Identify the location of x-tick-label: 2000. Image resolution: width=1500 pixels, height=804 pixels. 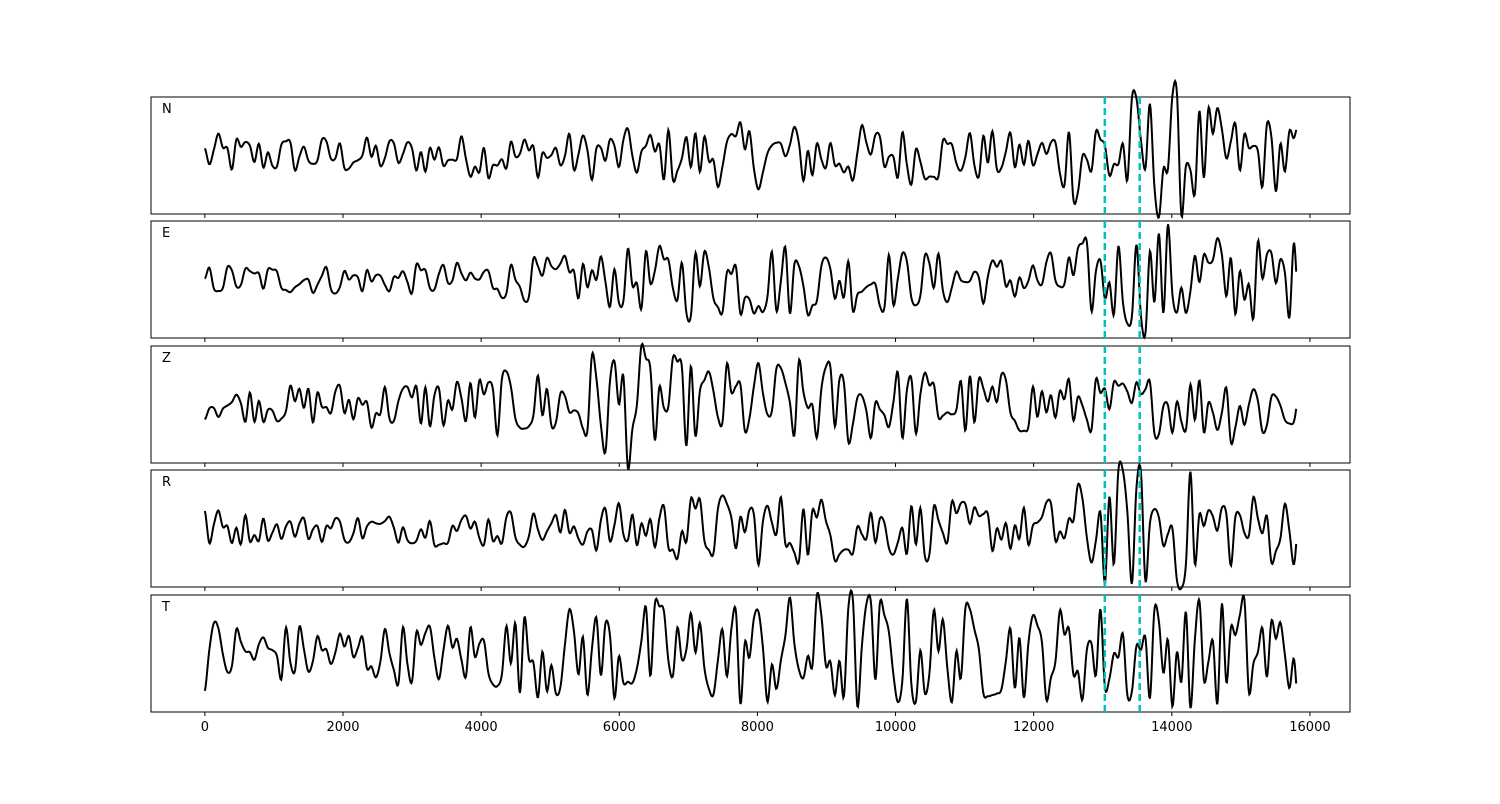
(342, 727).